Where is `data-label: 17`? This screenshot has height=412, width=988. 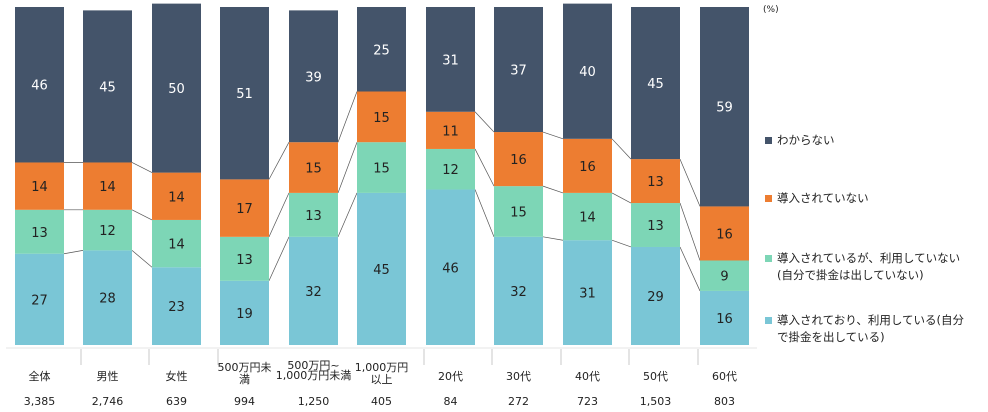
data-label: 17 is located at coordinates (244, 209).